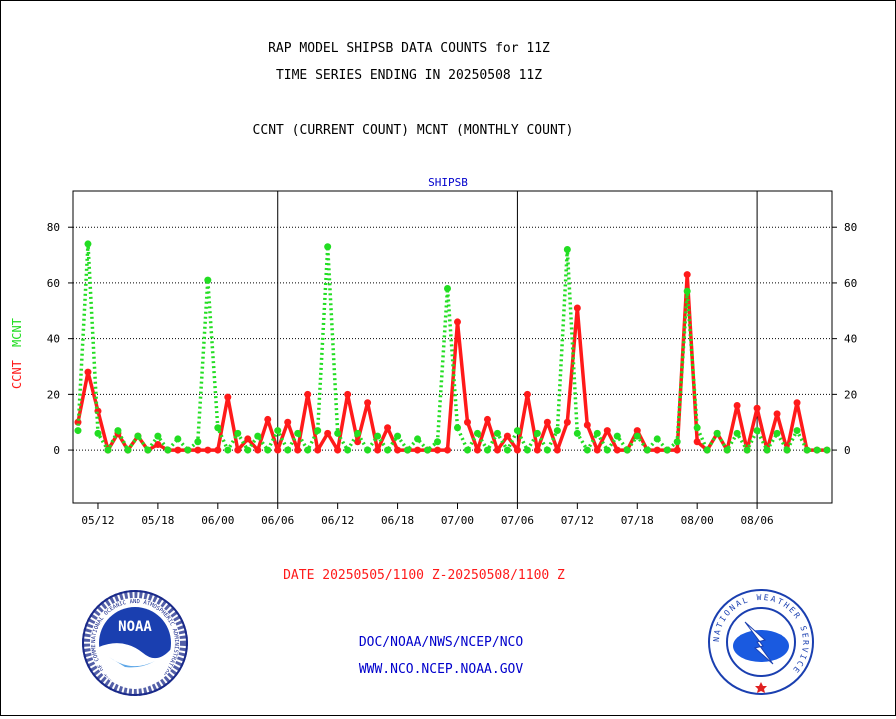 Image resolution: width=896 pixels, height=719 pixels. I want to click on noaa-logo-text: NOAA, so click(135, 627).